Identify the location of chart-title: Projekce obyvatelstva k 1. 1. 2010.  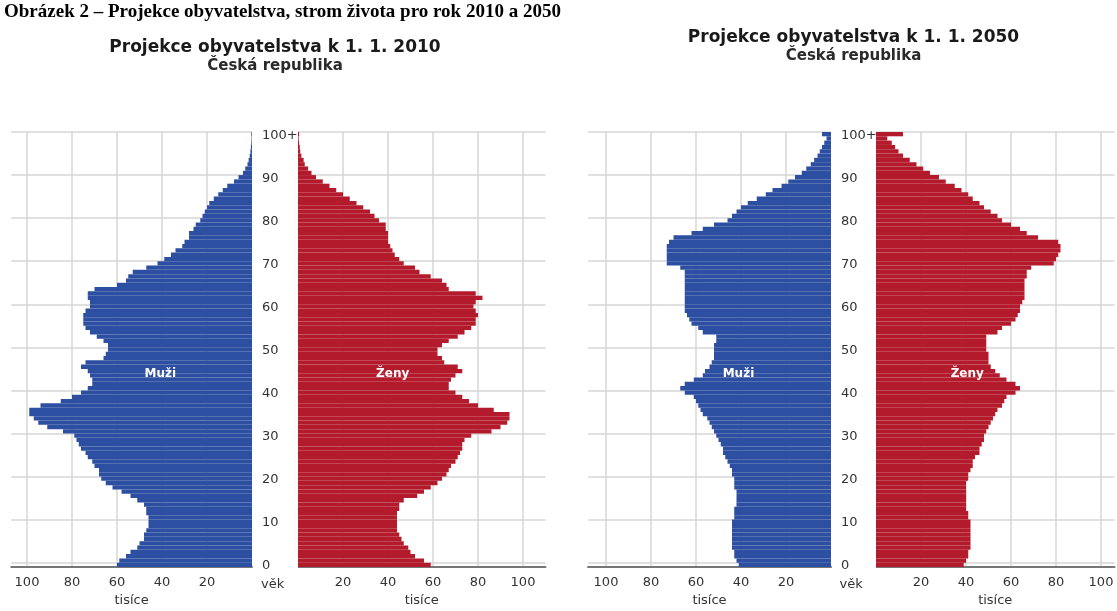
(275, 46).